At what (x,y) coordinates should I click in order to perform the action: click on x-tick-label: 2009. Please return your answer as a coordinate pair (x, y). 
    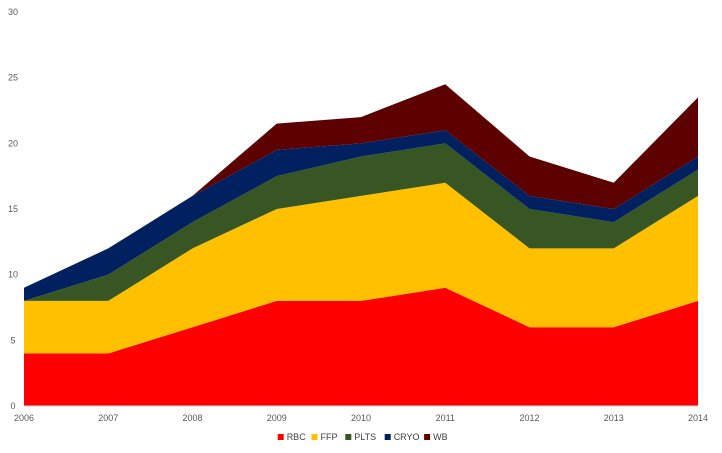
    Looking at the image, I should click on (277, 418).